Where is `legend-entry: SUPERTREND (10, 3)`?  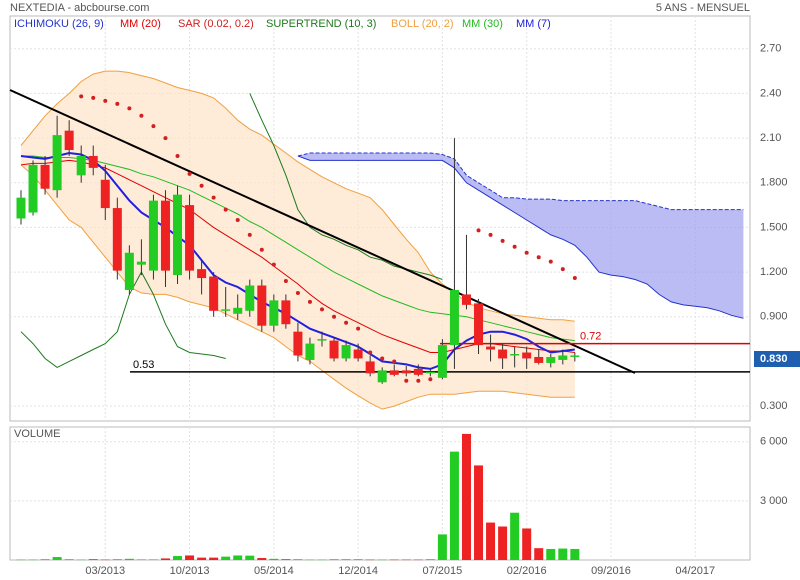 legend-entry: SUPERTREND (10, 3) is located at coordinates (321, 24).